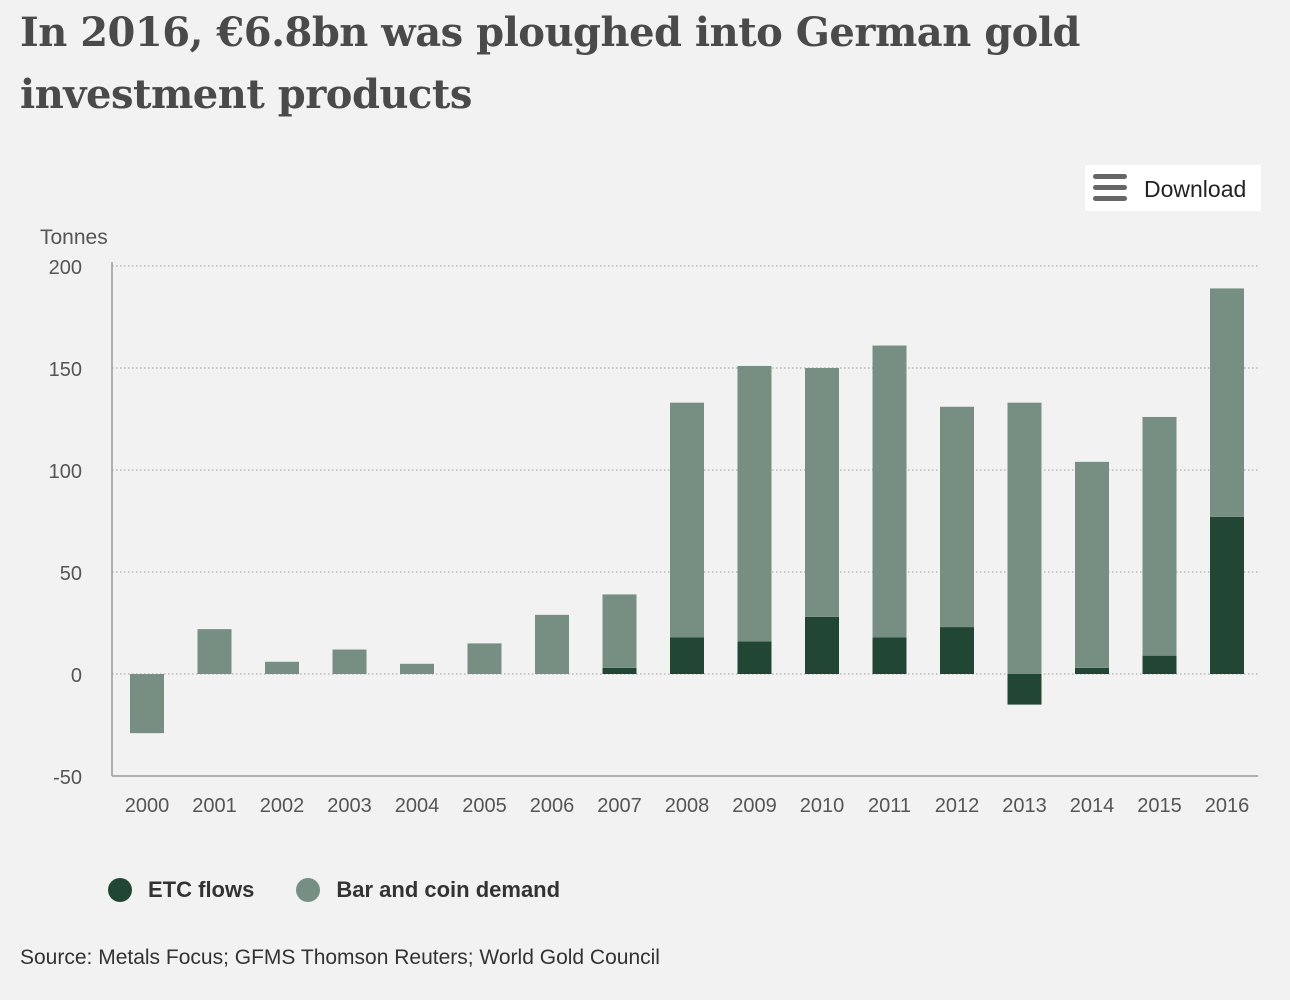  Describe the element at coordinates (1092, 564) in the screenshot. I see `bar-bar-coin-2014` at that location.